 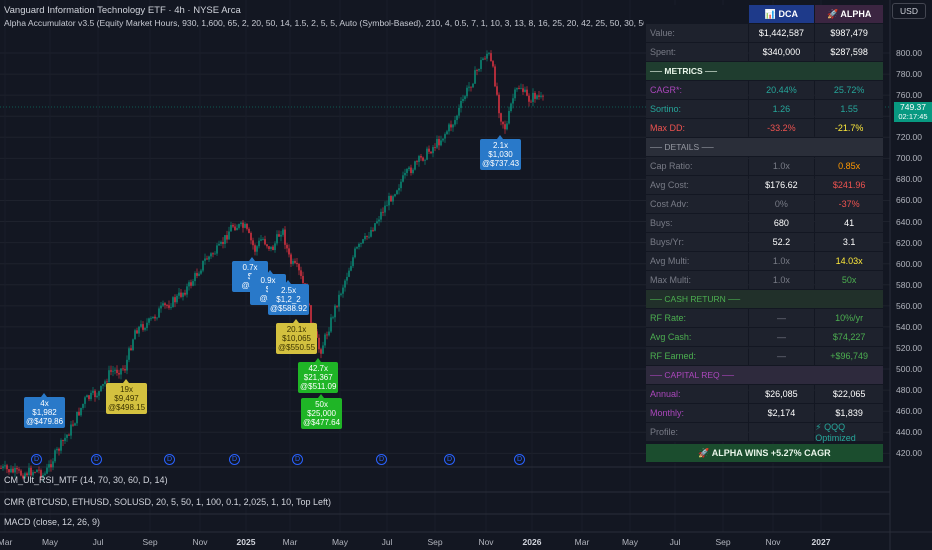 What do you see at coordinates (849, 280) in the screenshot?
I see `alpha-value: 50x` at bounding box center [849, 280].